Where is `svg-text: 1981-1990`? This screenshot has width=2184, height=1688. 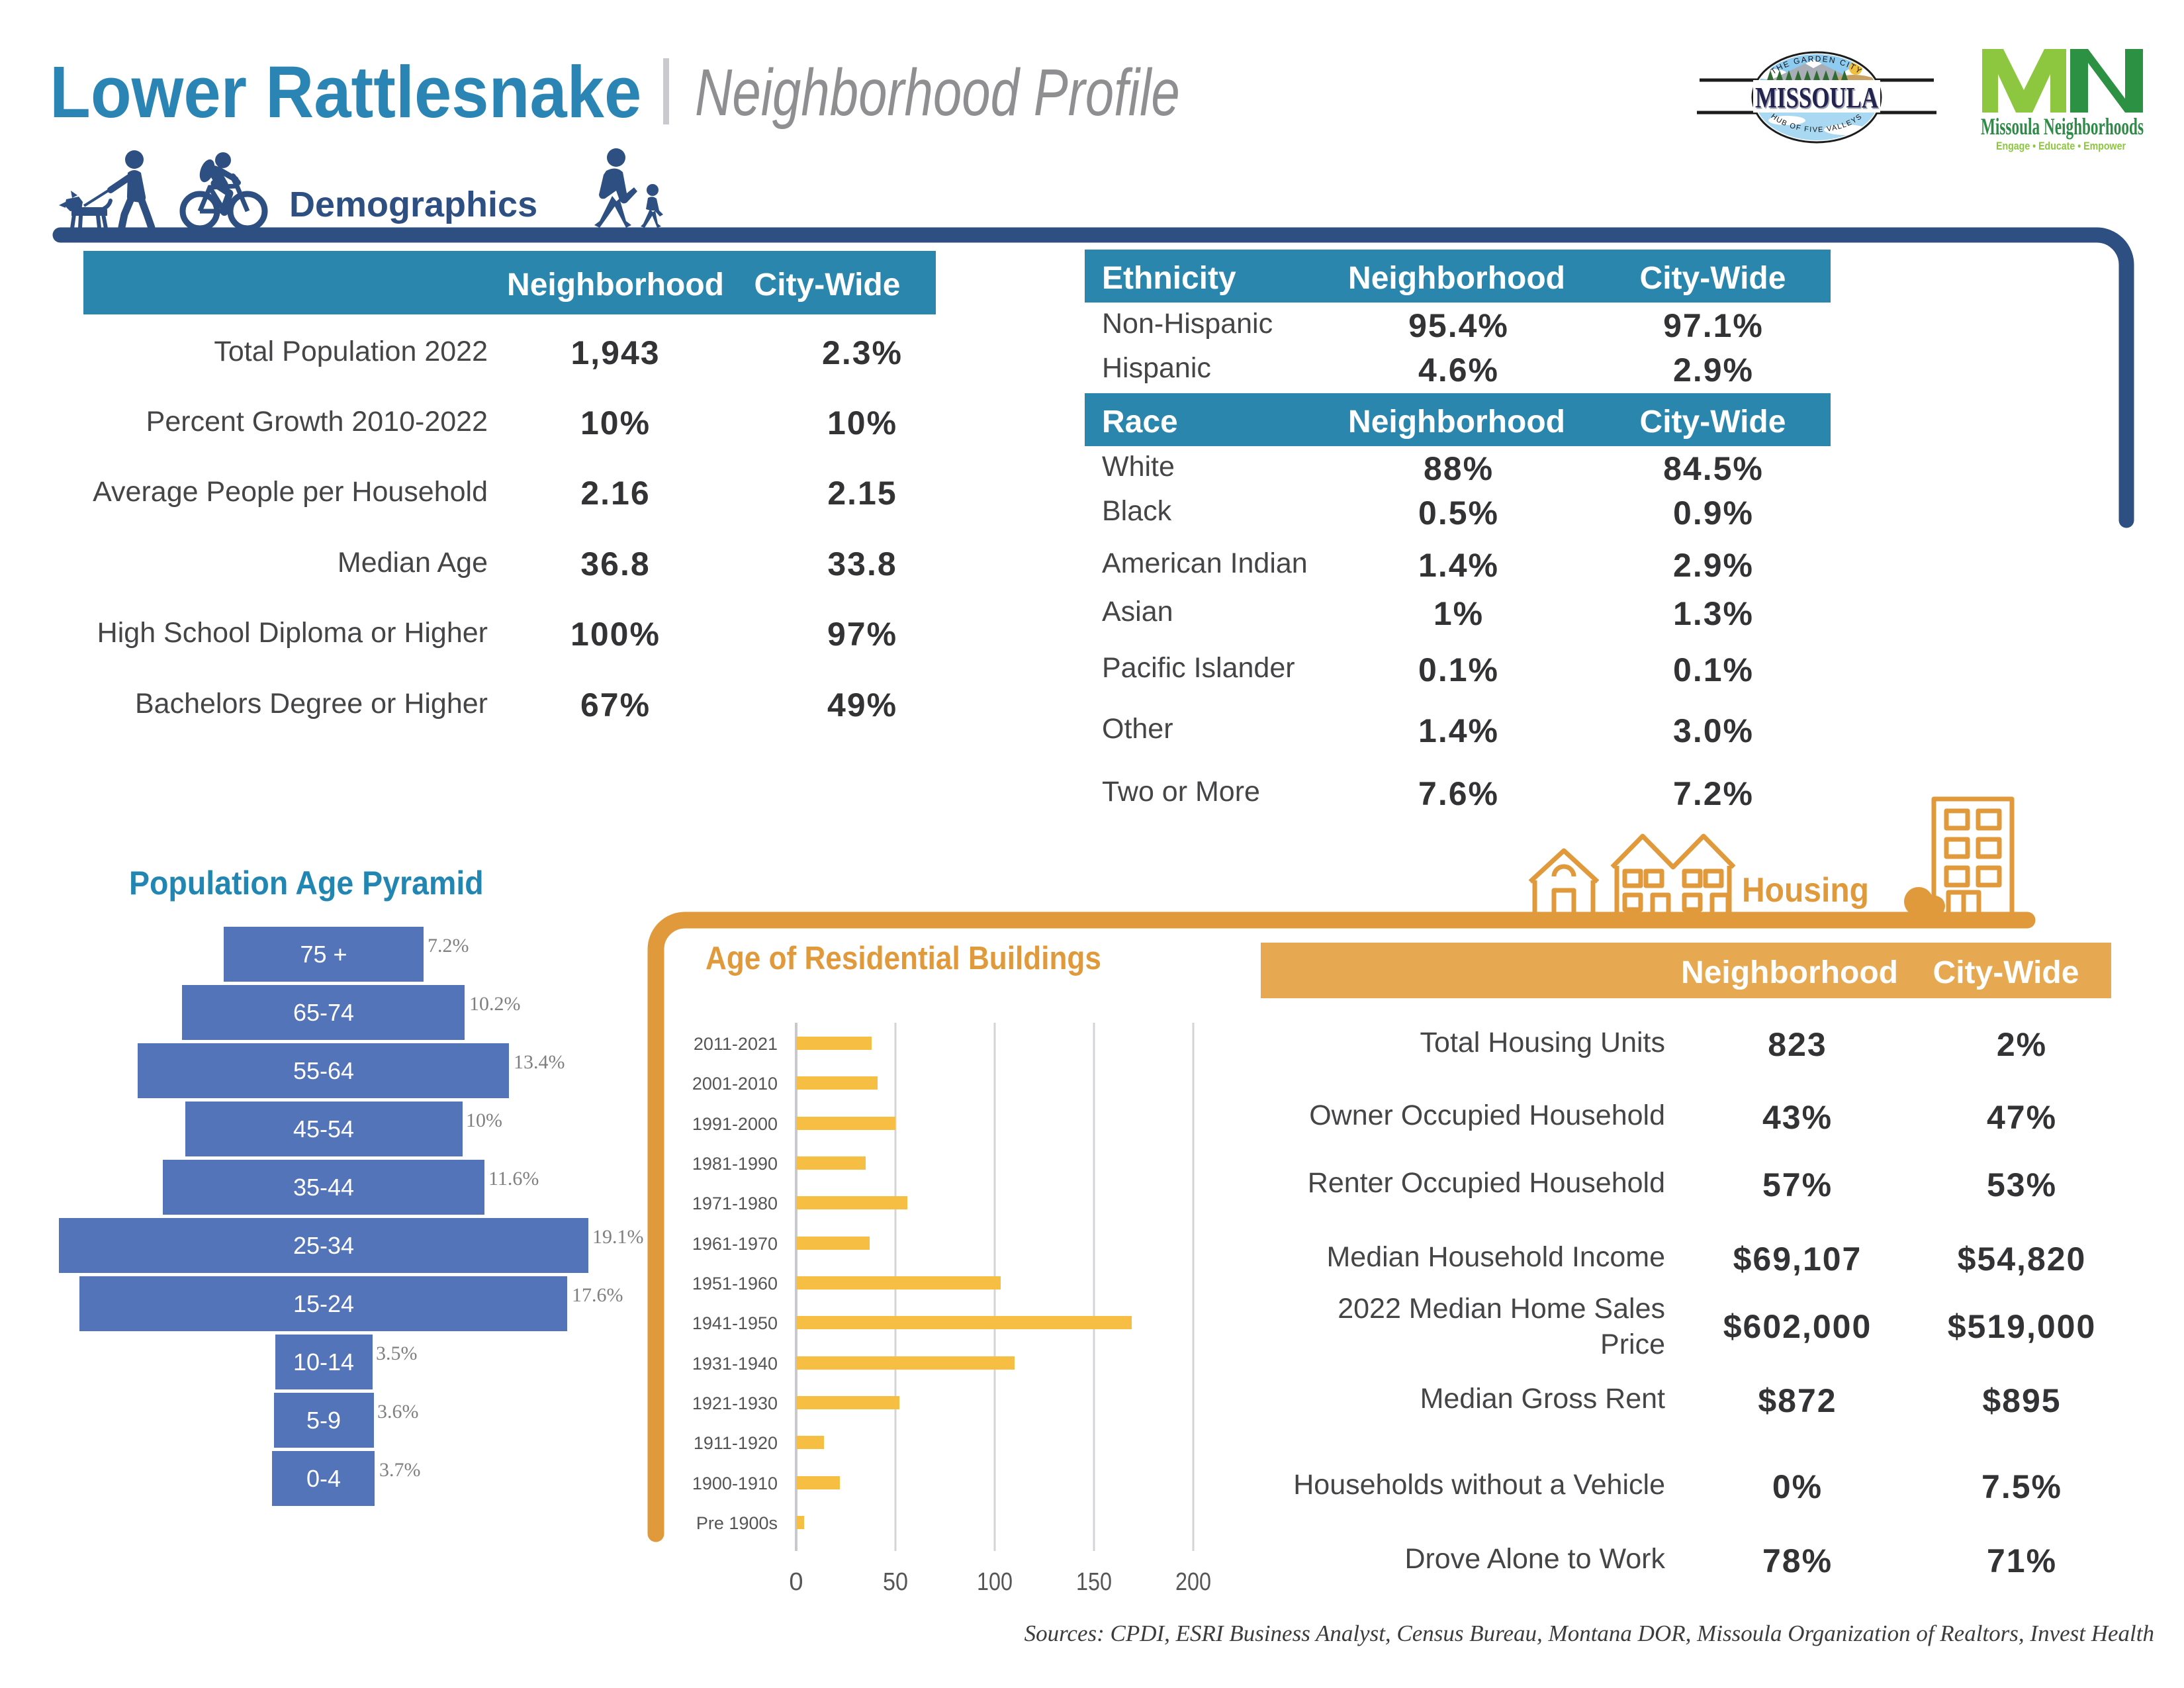 svg-text: 1981-1990 is located at coordinates (735, 1164).